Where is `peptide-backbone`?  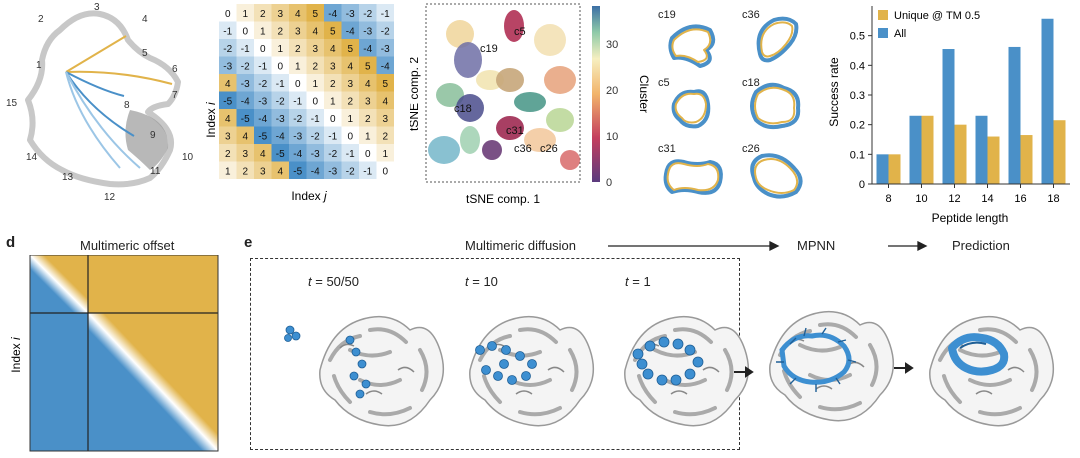
peptide-backbone is located at coordinates (103, 99).